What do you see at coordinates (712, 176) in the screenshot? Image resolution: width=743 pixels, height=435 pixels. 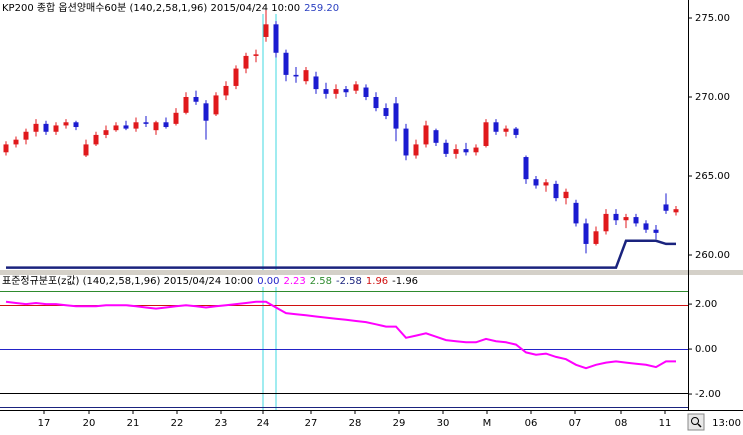 I see `y-tick-label: 265.00` at bounding box center [712, 176].